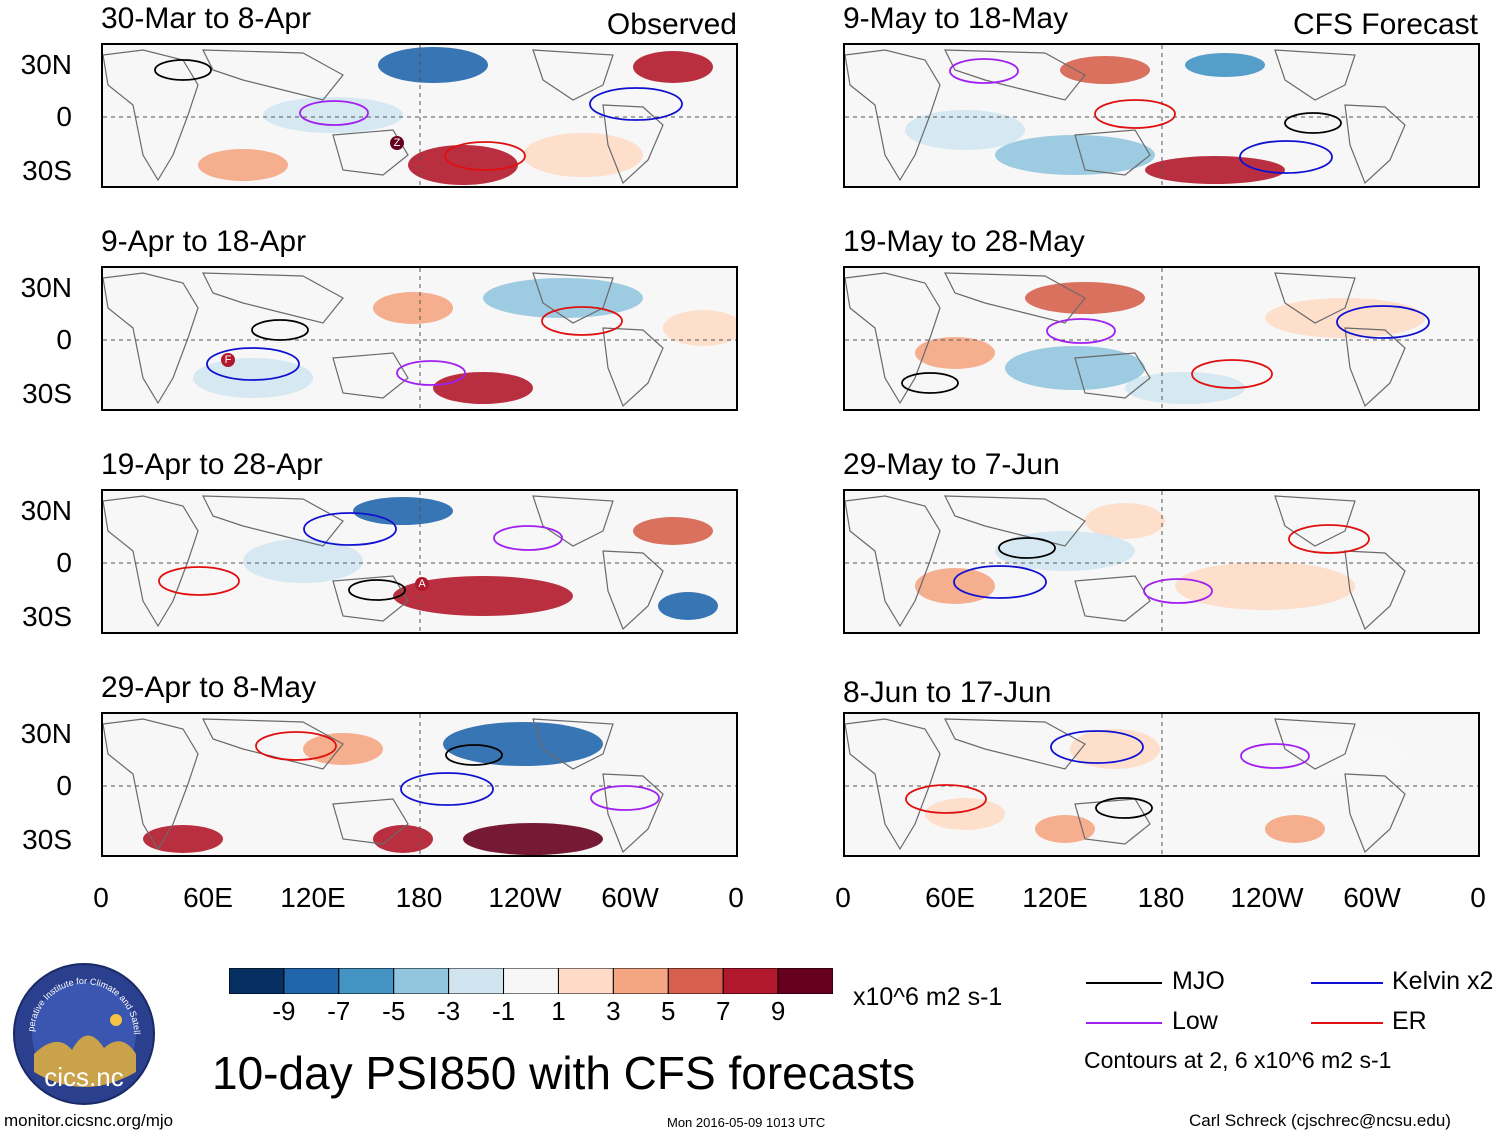  I want to click on legend-line-kelvin, so click(1347, 983).